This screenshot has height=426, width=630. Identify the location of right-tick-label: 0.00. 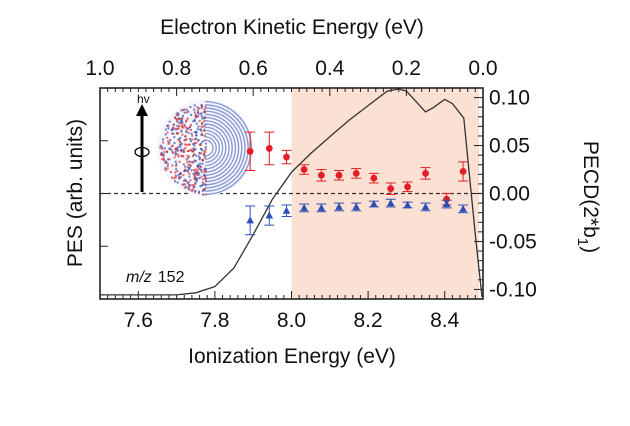
(509, 194).